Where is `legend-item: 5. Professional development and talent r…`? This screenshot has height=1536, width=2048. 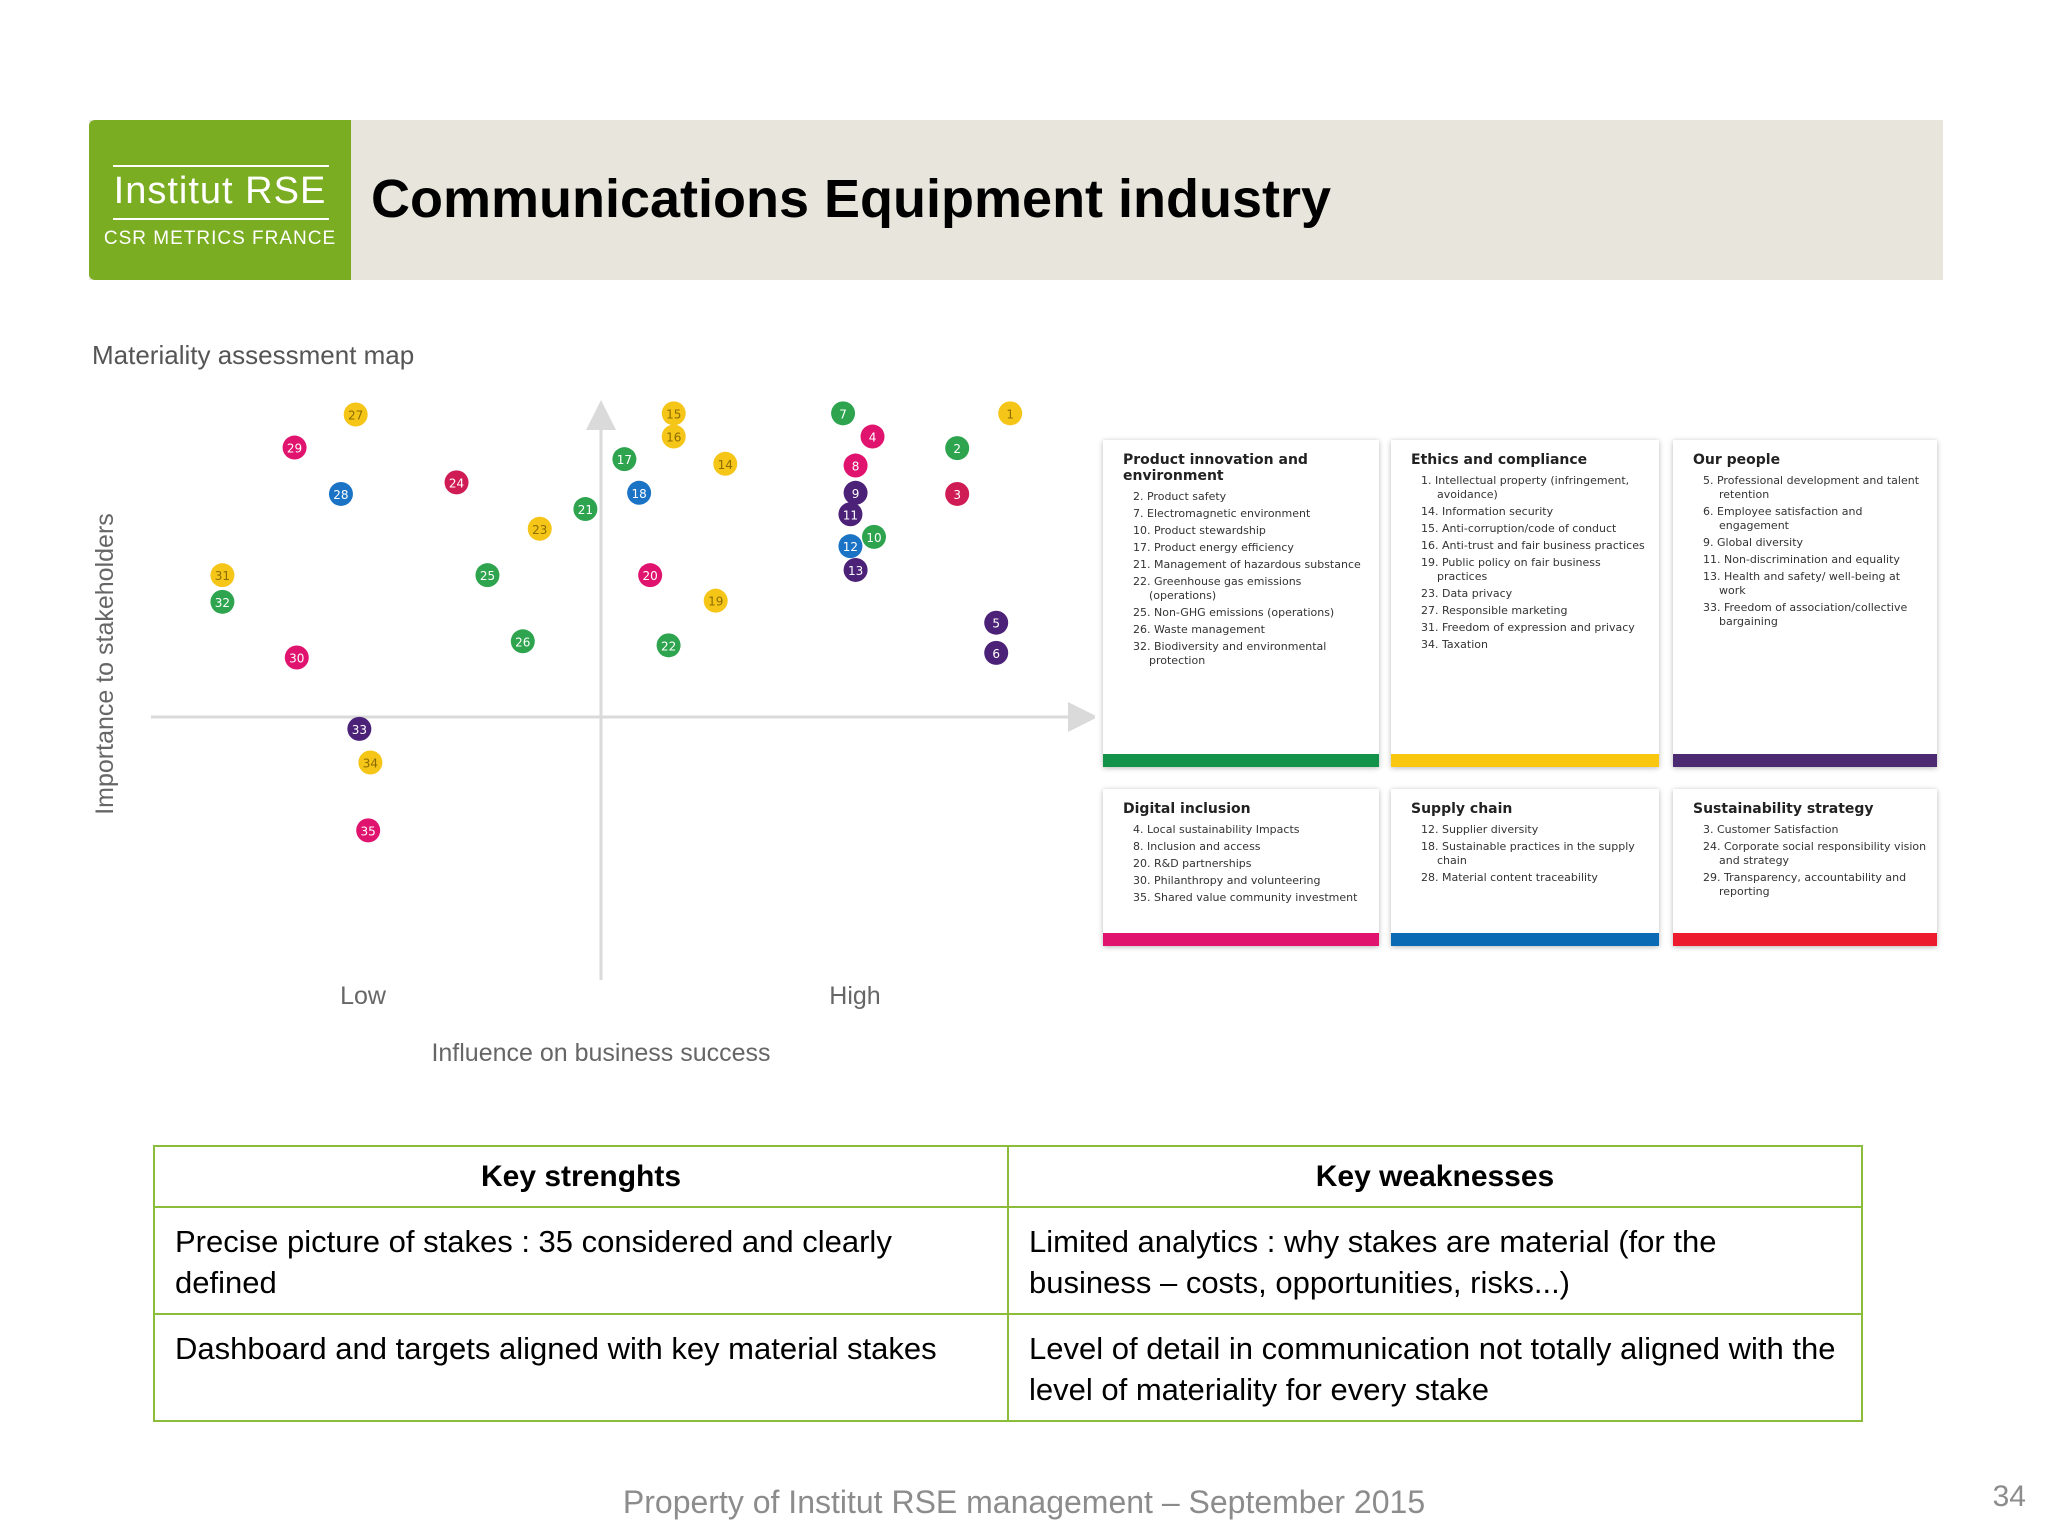 legend-item: 5. Professional development and talent r… is located at coordinates (1811, 487).